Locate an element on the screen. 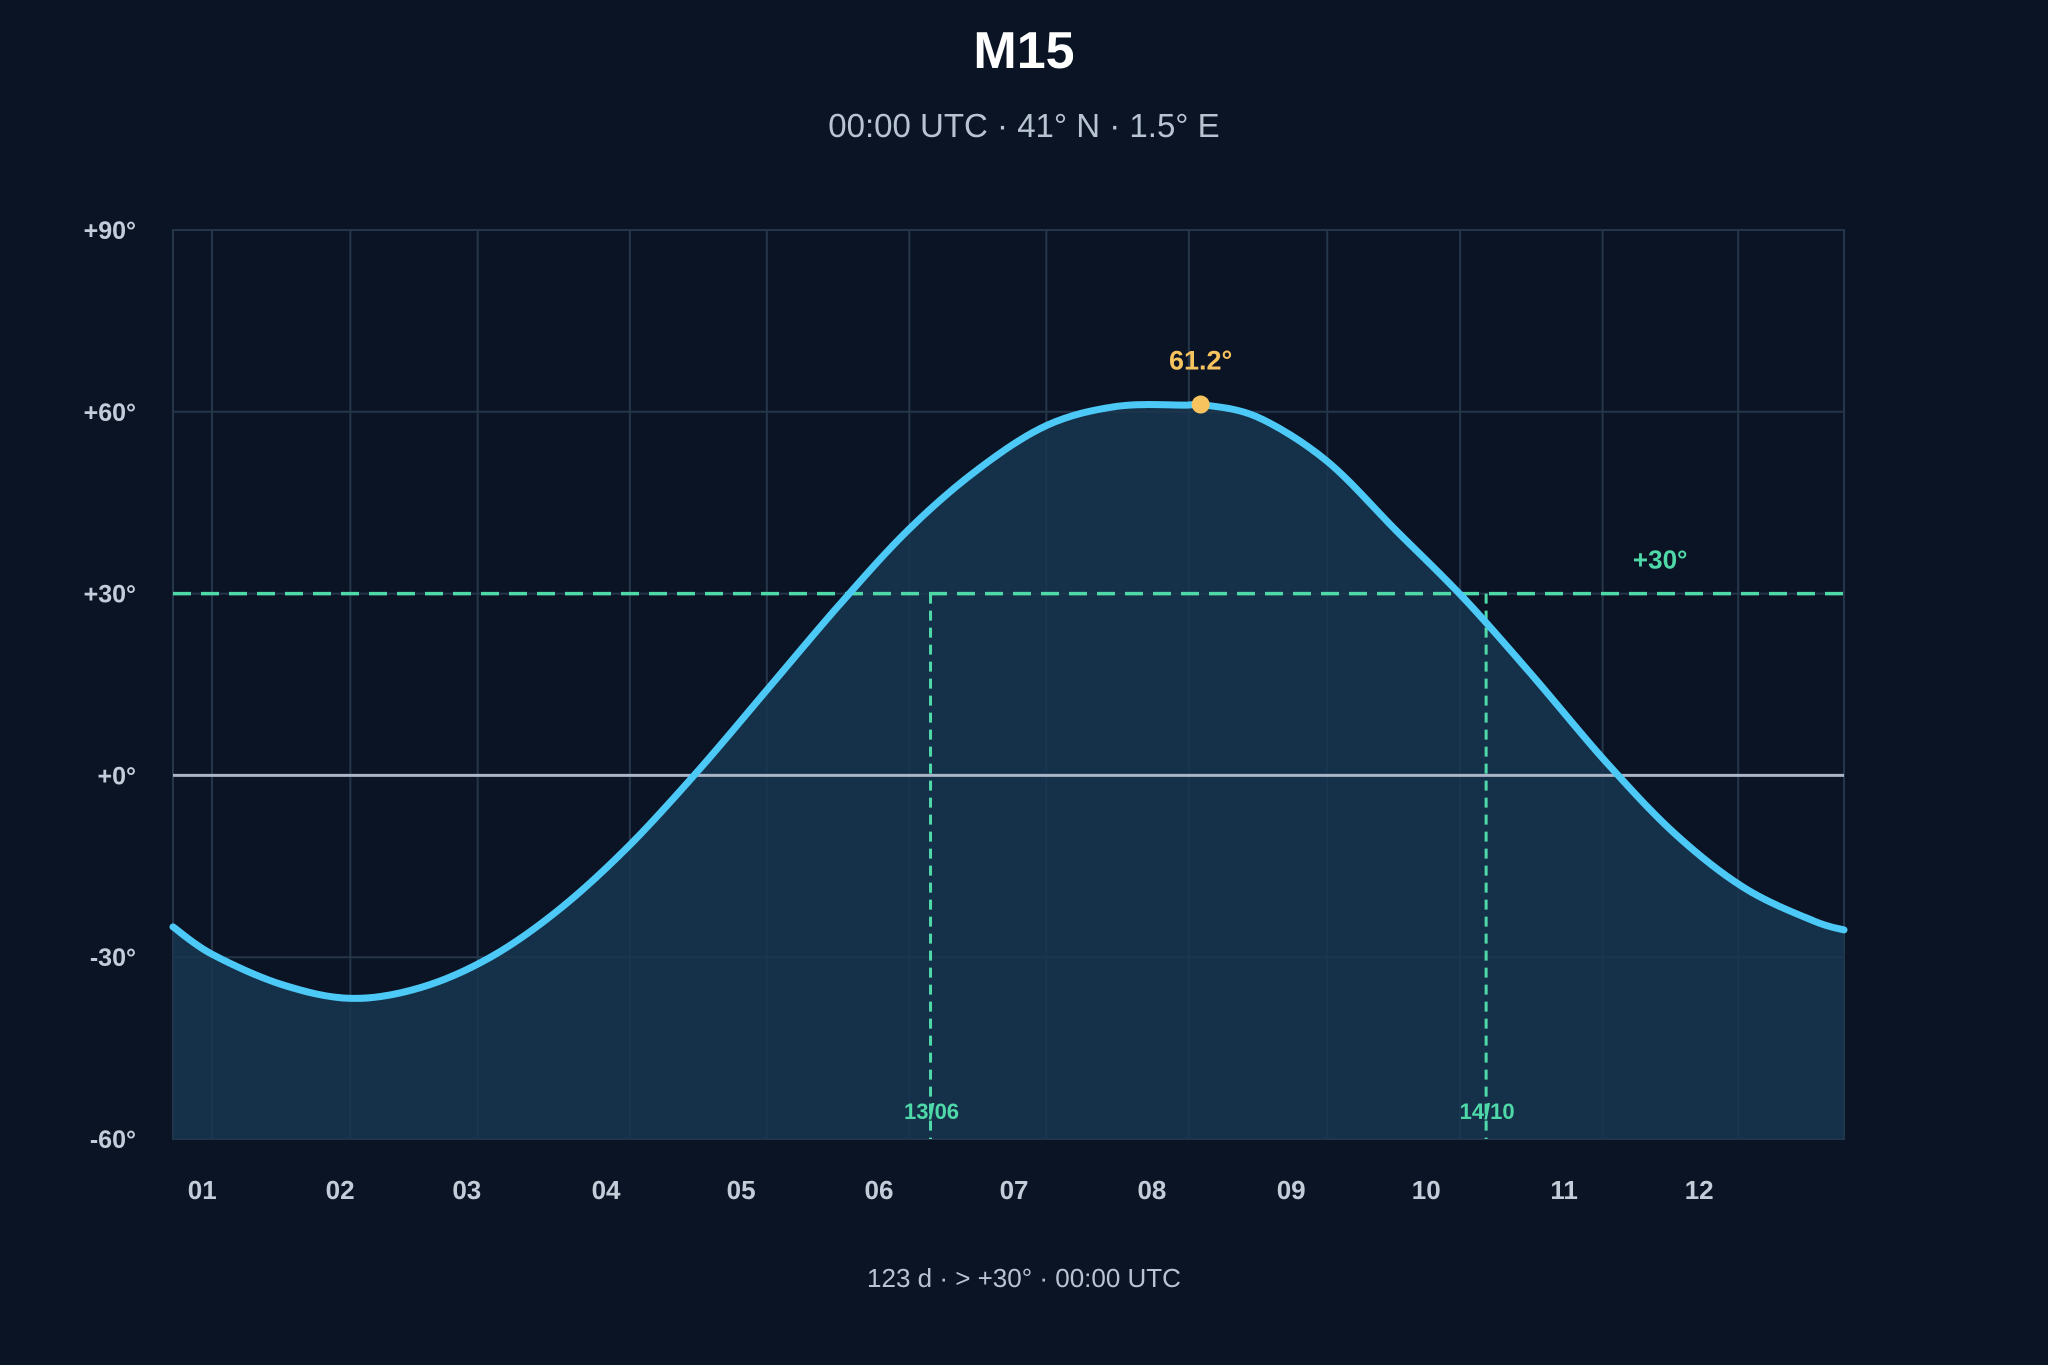  threshold-label: +30° is located at coordinates (1660, 560).